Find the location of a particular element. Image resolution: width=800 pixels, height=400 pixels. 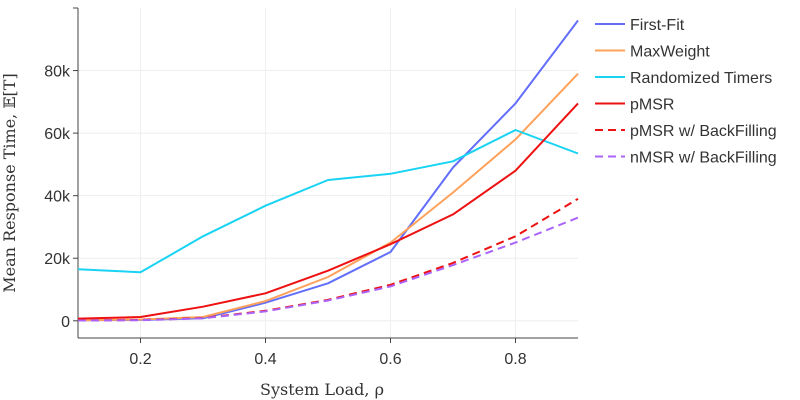

x-tick-label: 0.4 is located at coordinates (265, 359).